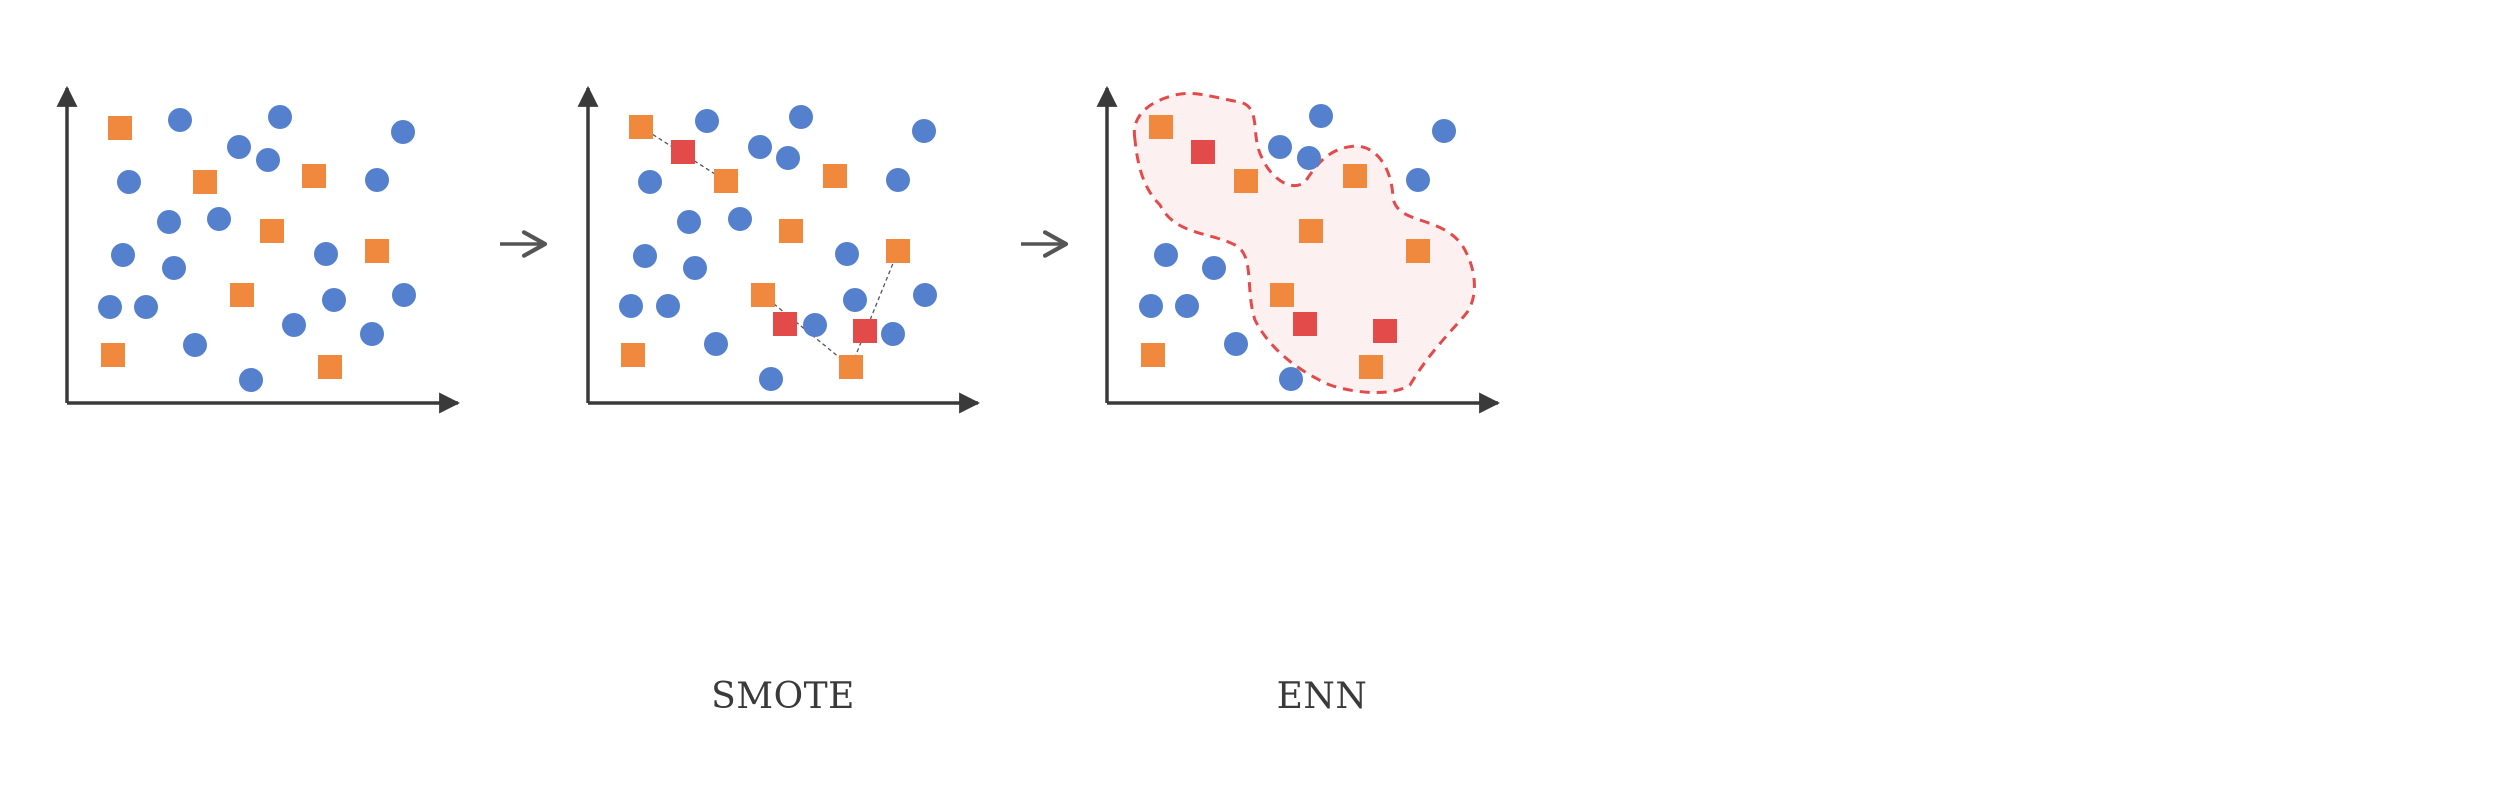  What do you see at coordinates (1322, 696) in the screenshot?
I see `enn-label: ENN` at bounding box center [1322, 696].